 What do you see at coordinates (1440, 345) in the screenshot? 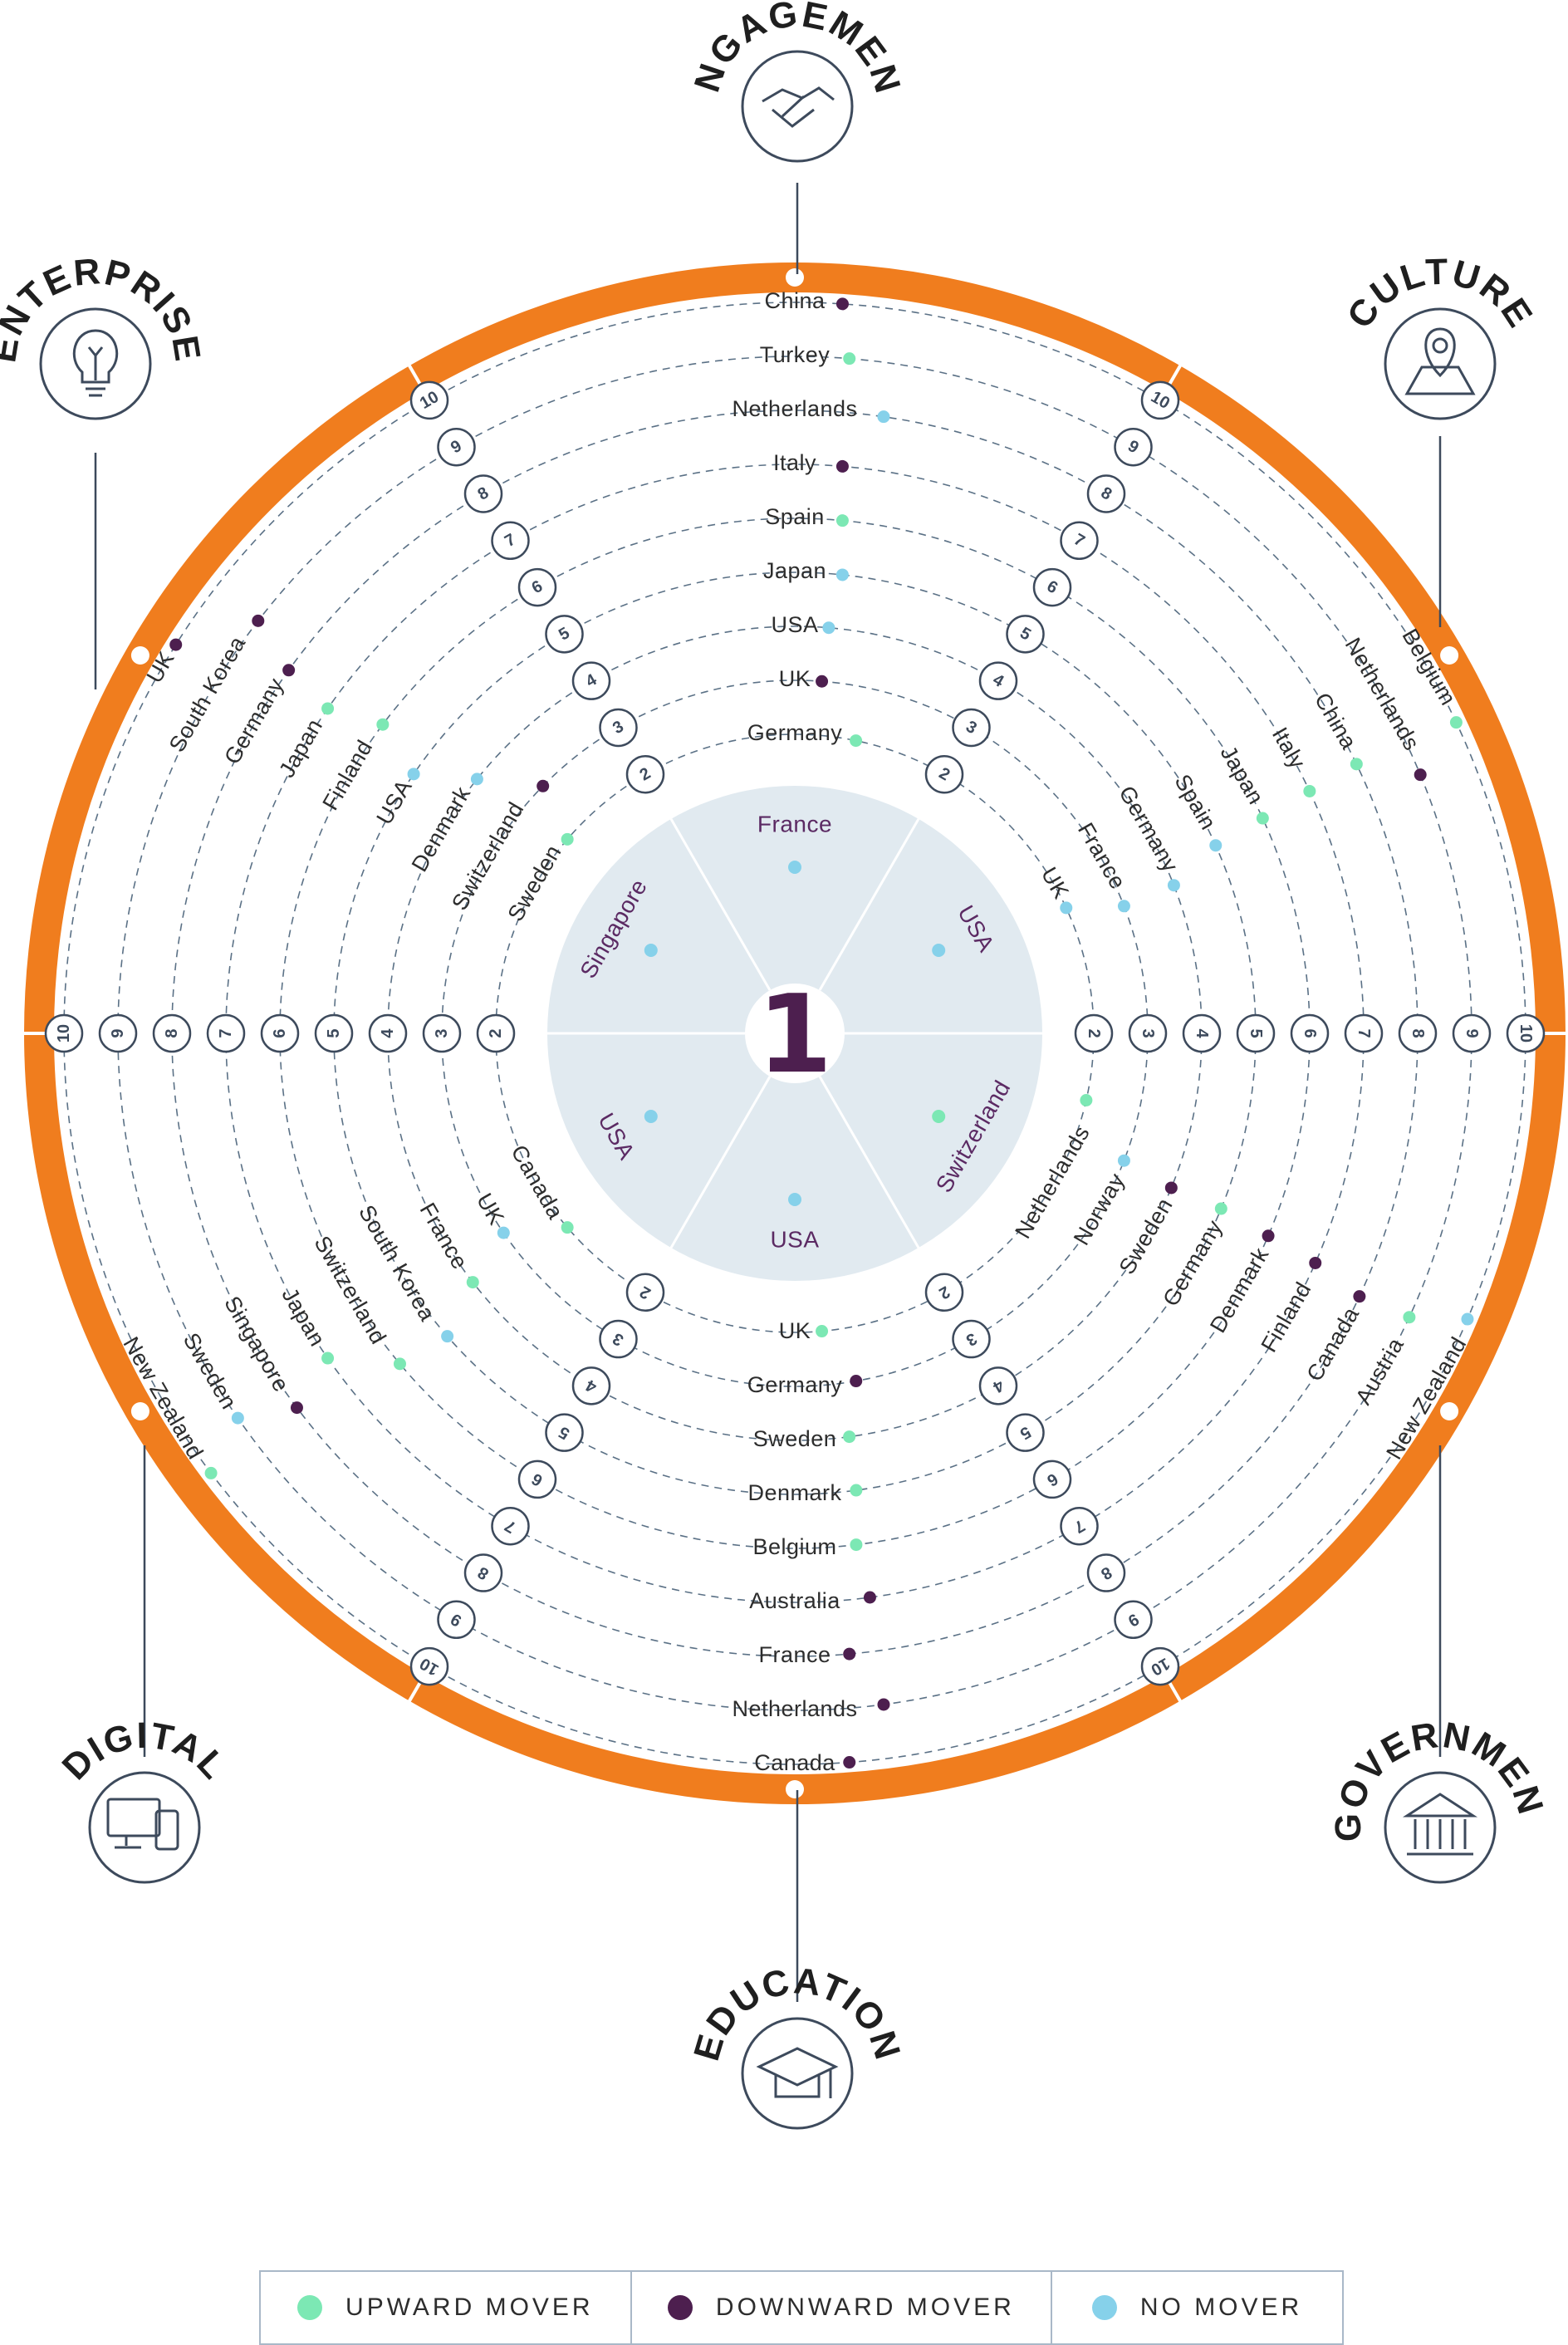
I see `pin-hole` at bounding box center [1440, 345].